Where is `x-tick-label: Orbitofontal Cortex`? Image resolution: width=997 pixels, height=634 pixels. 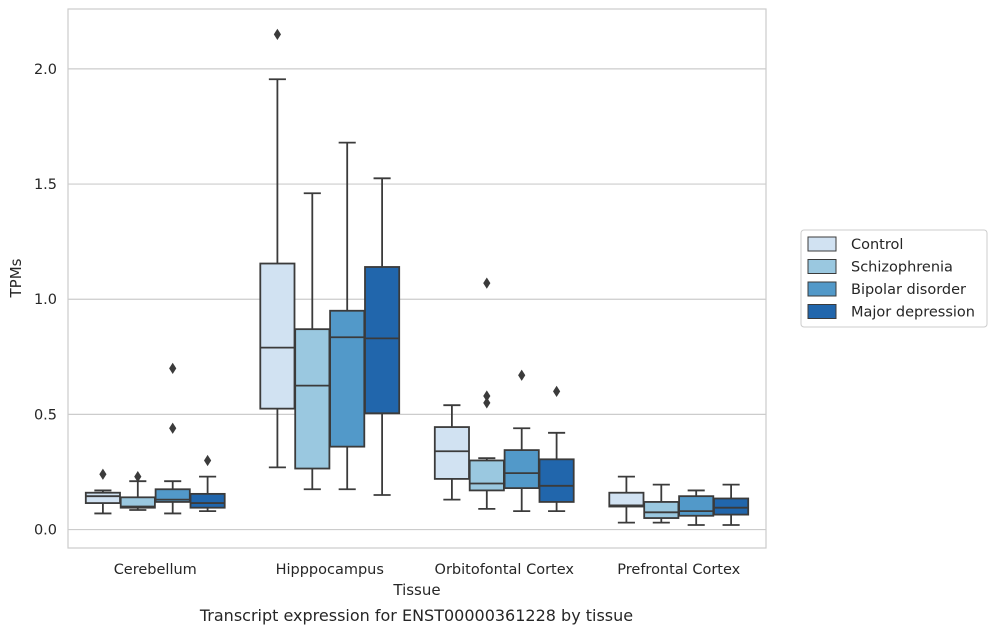
x-tick-label: Orbitofontal Cortex is located at coordinates (505, 570).